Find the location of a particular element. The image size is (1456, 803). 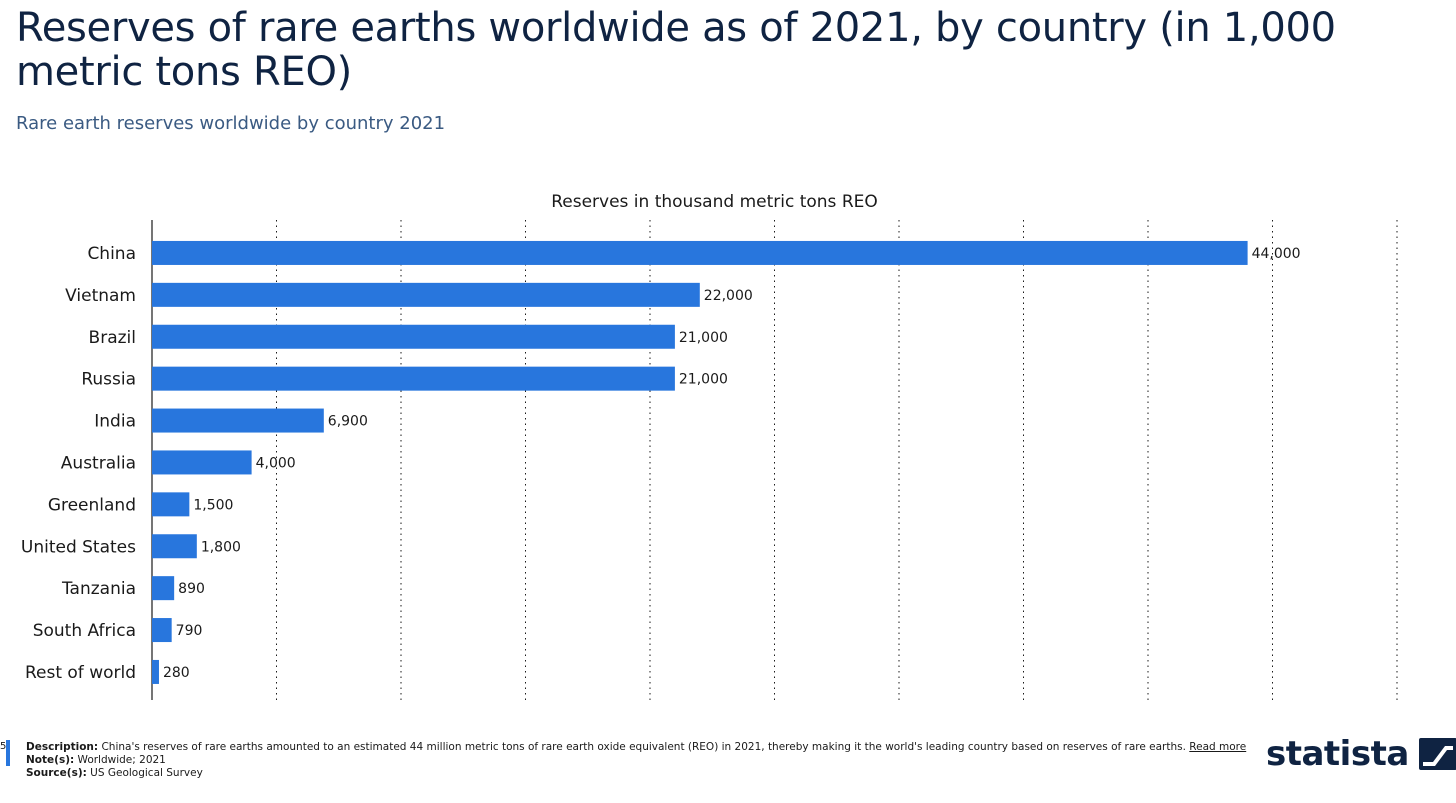

data-label: 280 is located at coordinates (176, 673).